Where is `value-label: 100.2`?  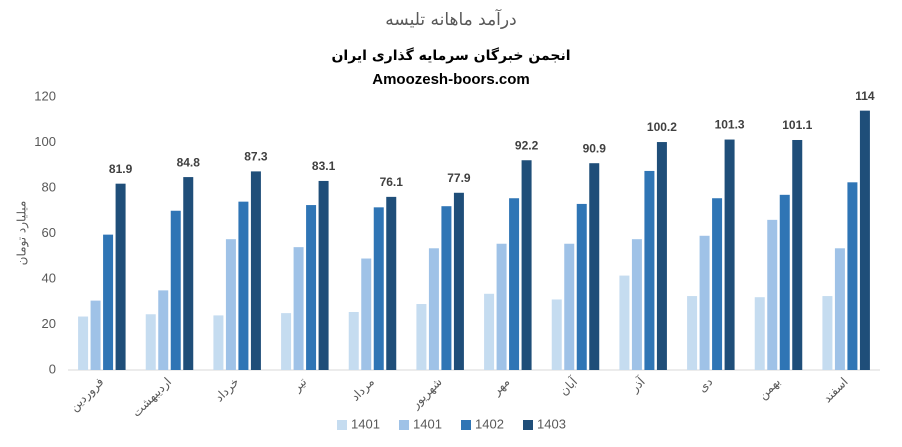 value-label: 100.2 is located at coordinates (662, 127).